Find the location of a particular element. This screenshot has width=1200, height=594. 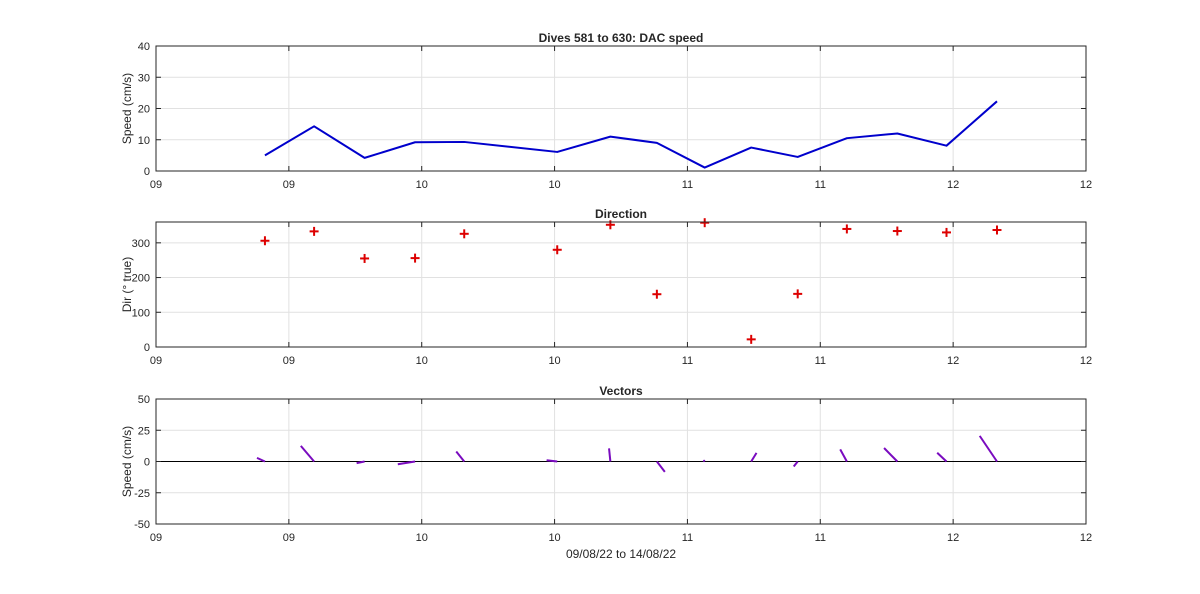

y-tick-label: 100 is located at coordinates (141, 313).